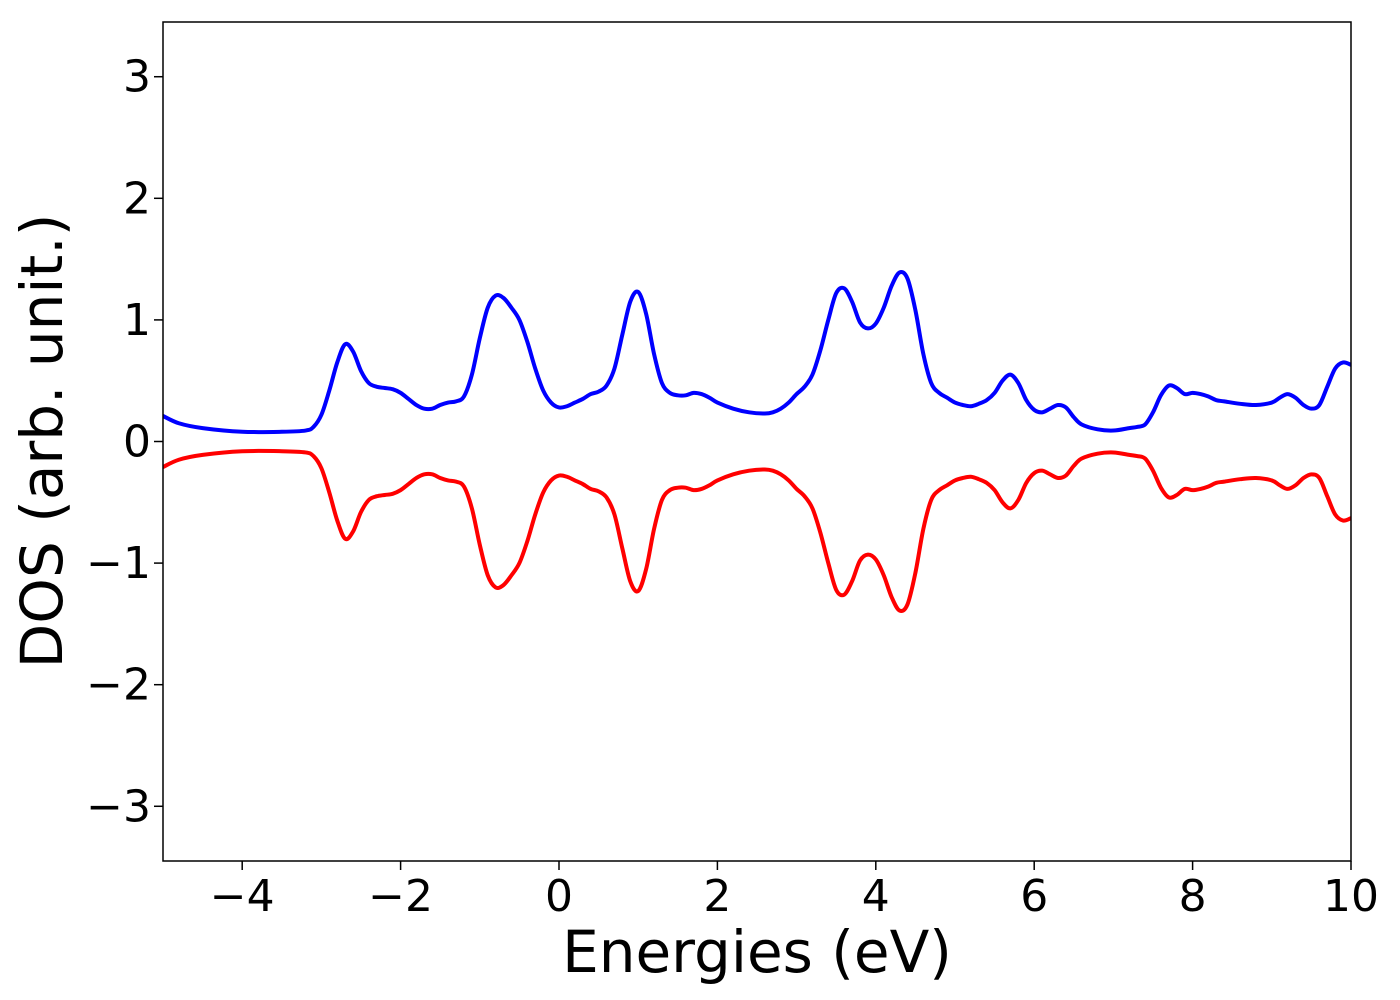  What do you see at coordinates (118, 563) in the screenshot?
I see `y-tick-label: −1` at bounding box center [118, 563].